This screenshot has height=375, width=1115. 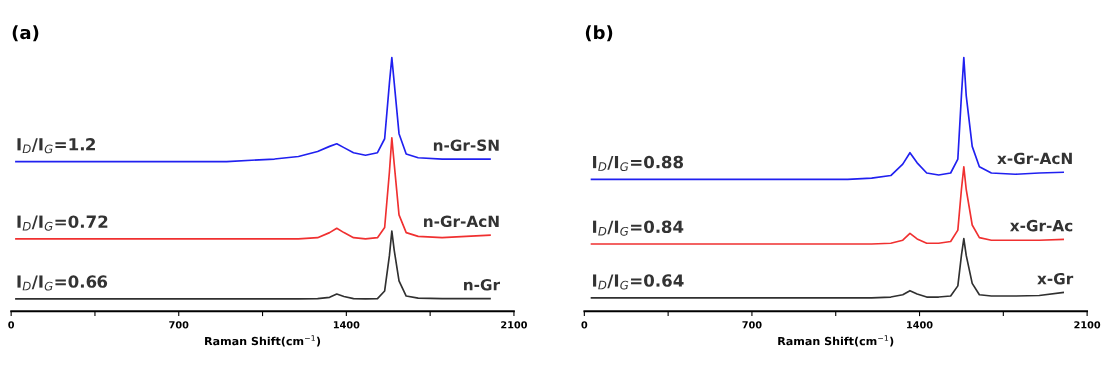 What do you see at coordinates (56, 146) in the screenshot?
I see `annotation: I$_{D}$/I$_{G}$=1.2` at bounding box center [56, 146].